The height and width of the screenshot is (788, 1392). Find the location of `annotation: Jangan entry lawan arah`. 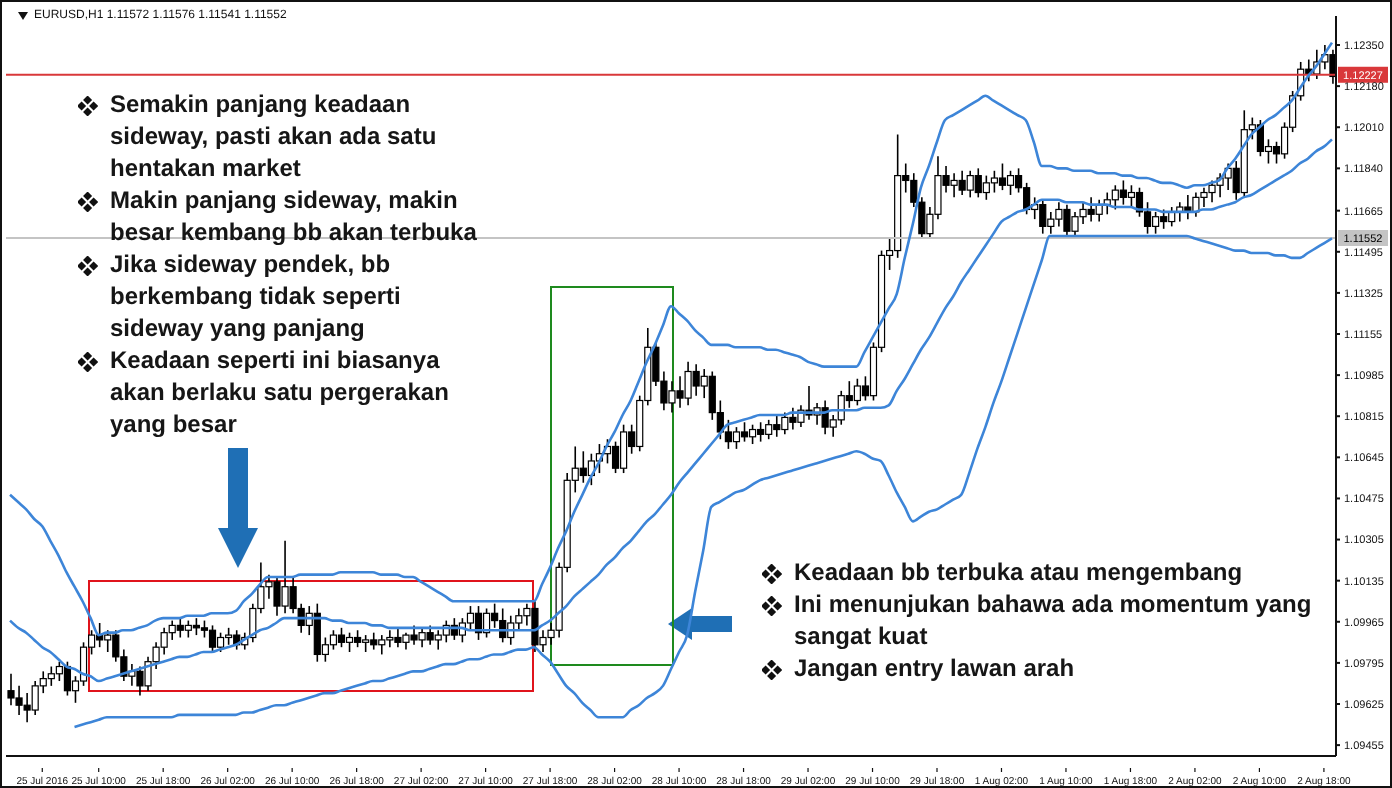

annotation: Jangan entry lawan arah is located at coordinates (934, 668).